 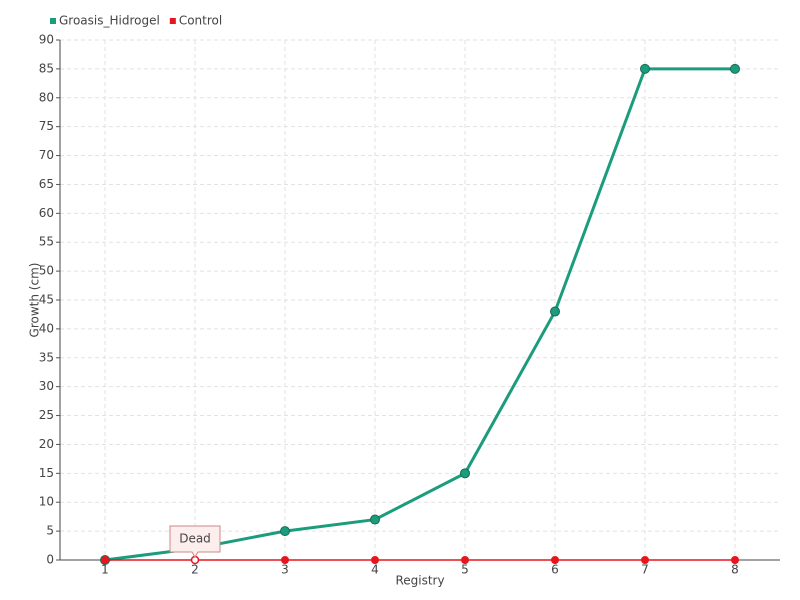 I want to click on annotation-box, so click(x=195, y=541).